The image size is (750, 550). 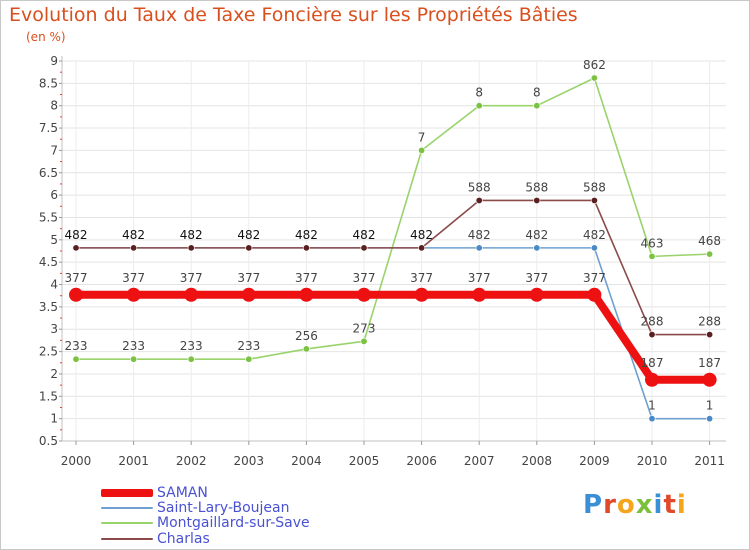 What do you see at coordinates (479, 93) in the screenshot?
I see `data-label-montgaillard-sur-save-2007: 8` at bounding box center [479, 93].